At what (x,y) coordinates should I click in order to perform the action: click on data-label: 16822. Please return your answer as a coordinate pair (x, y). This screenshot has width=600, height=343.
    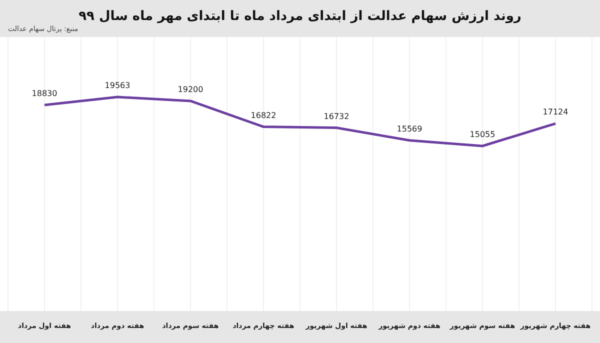
    Looking at the image, I should click on (263, 115).